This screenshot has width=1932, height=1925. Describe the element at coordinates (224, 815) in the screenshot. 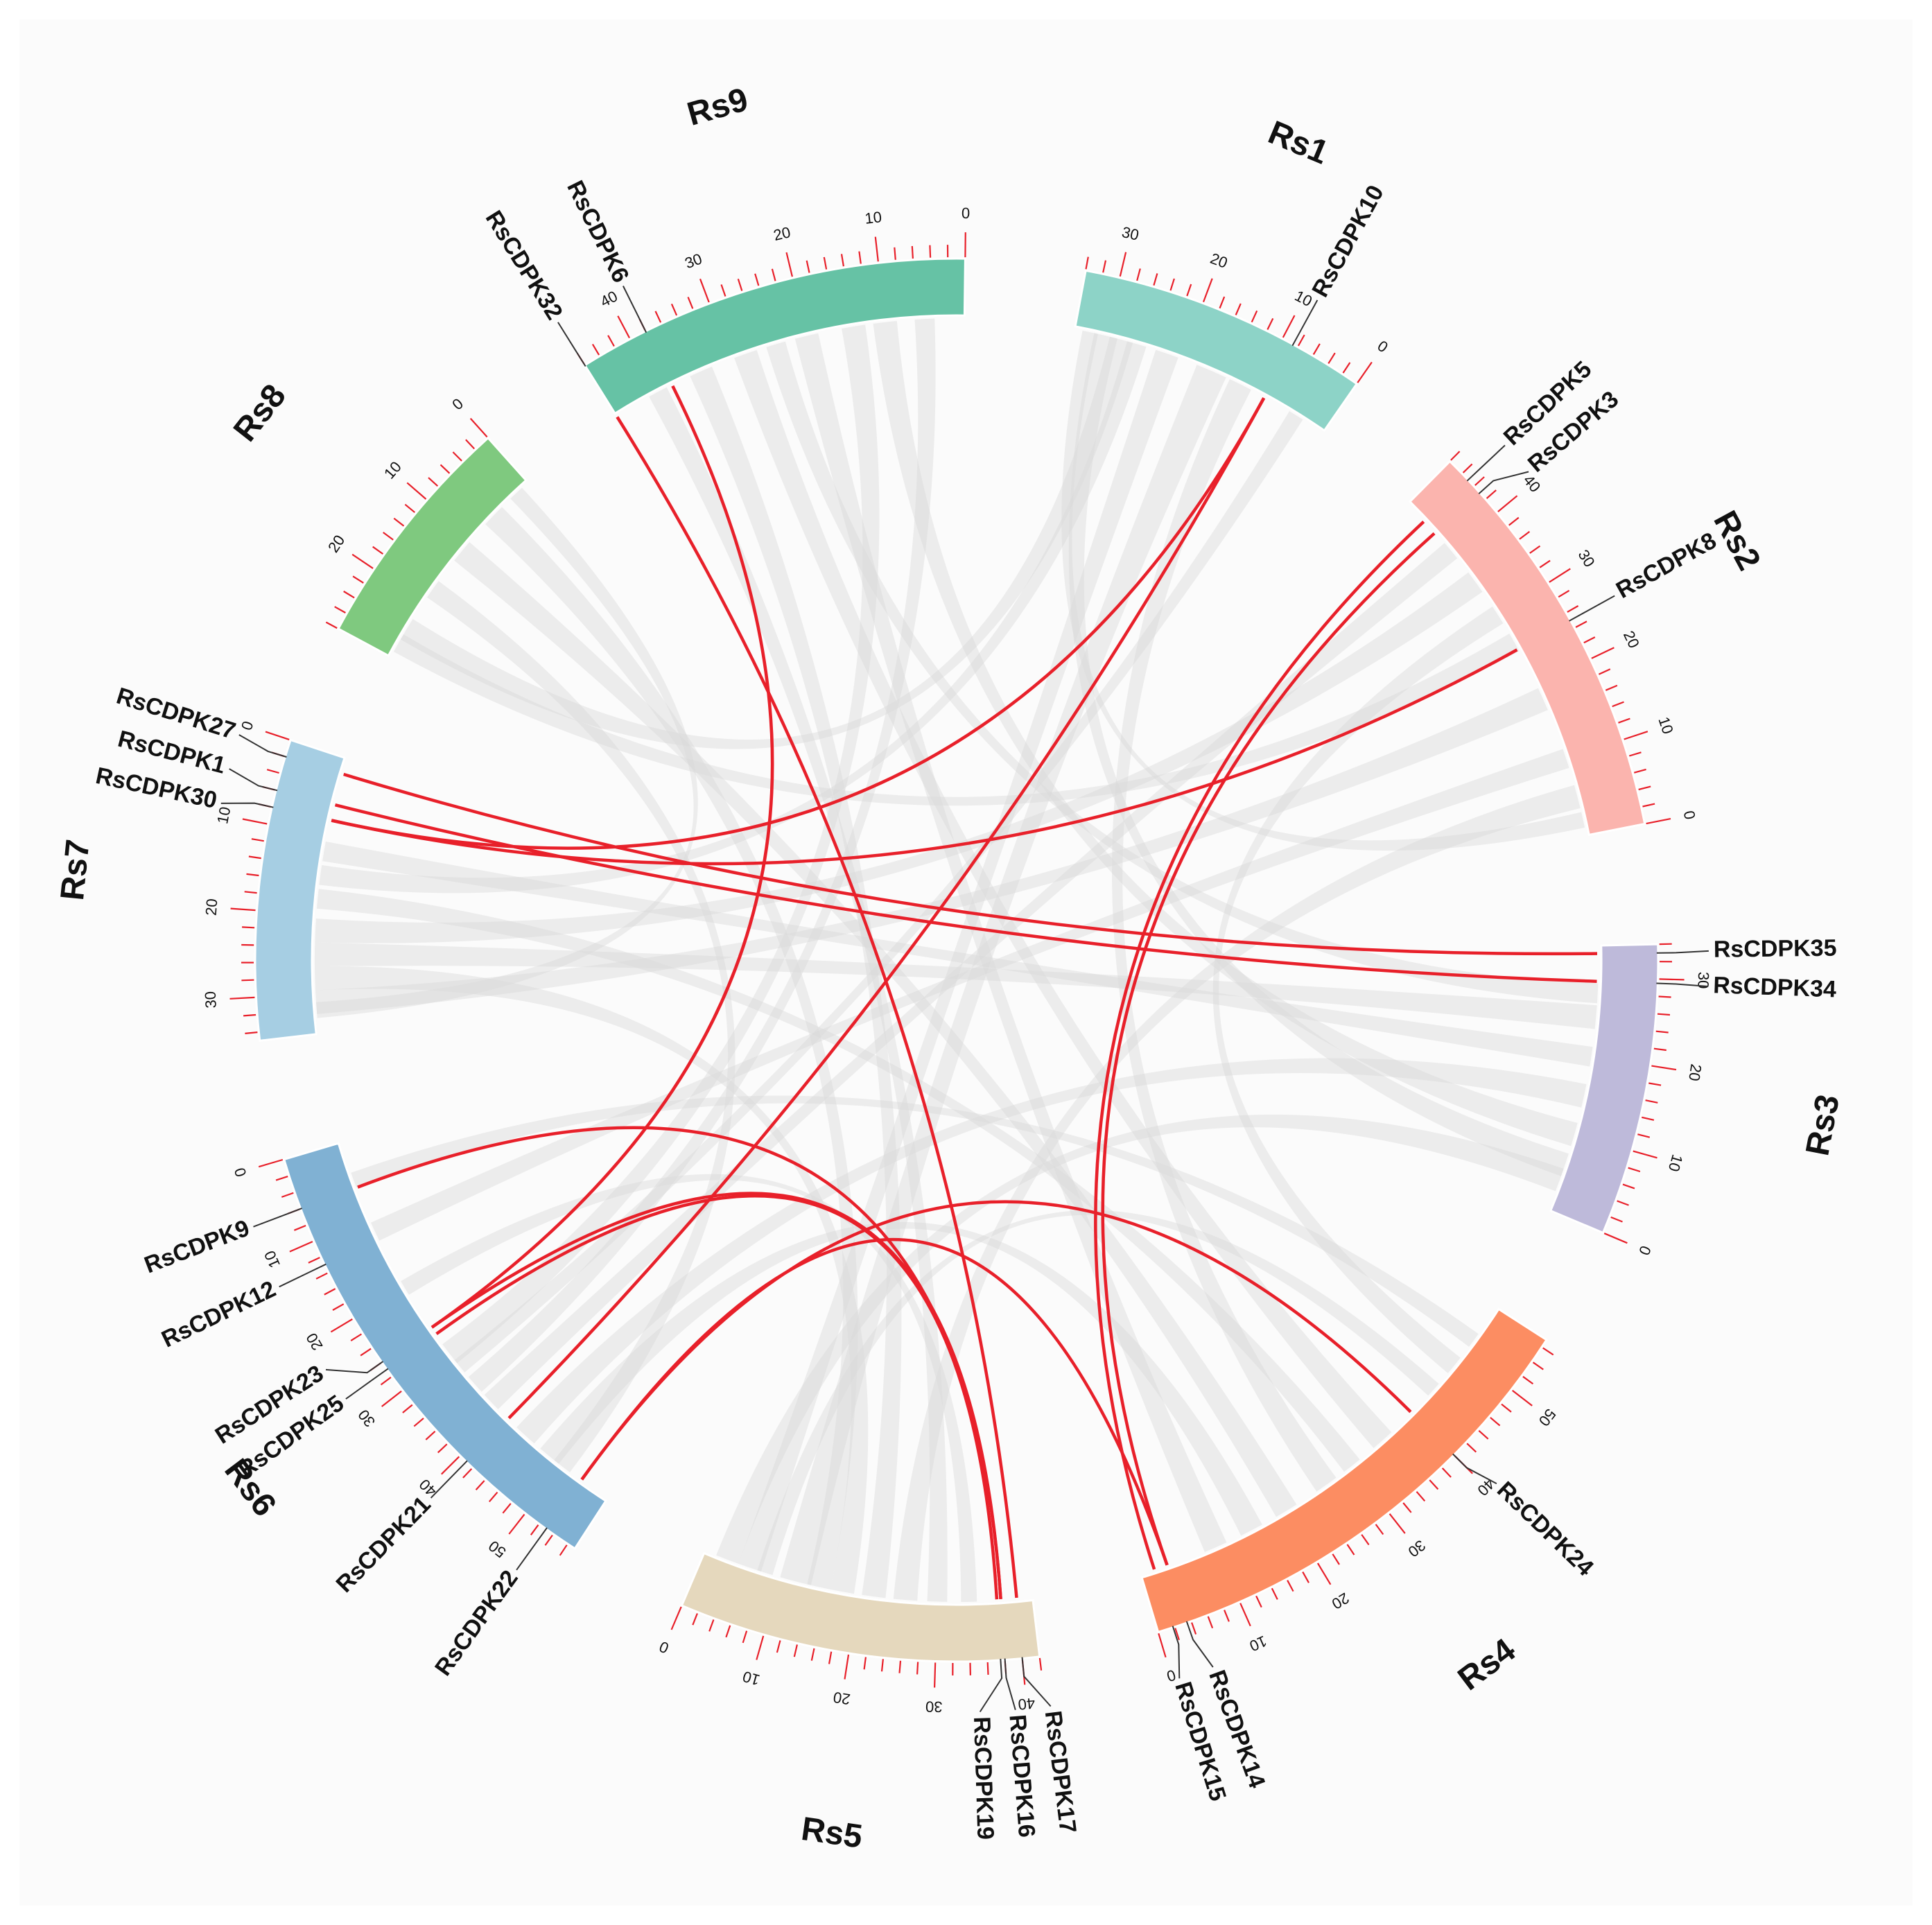

I see `tick-label-rs7-10: 10` at that location.